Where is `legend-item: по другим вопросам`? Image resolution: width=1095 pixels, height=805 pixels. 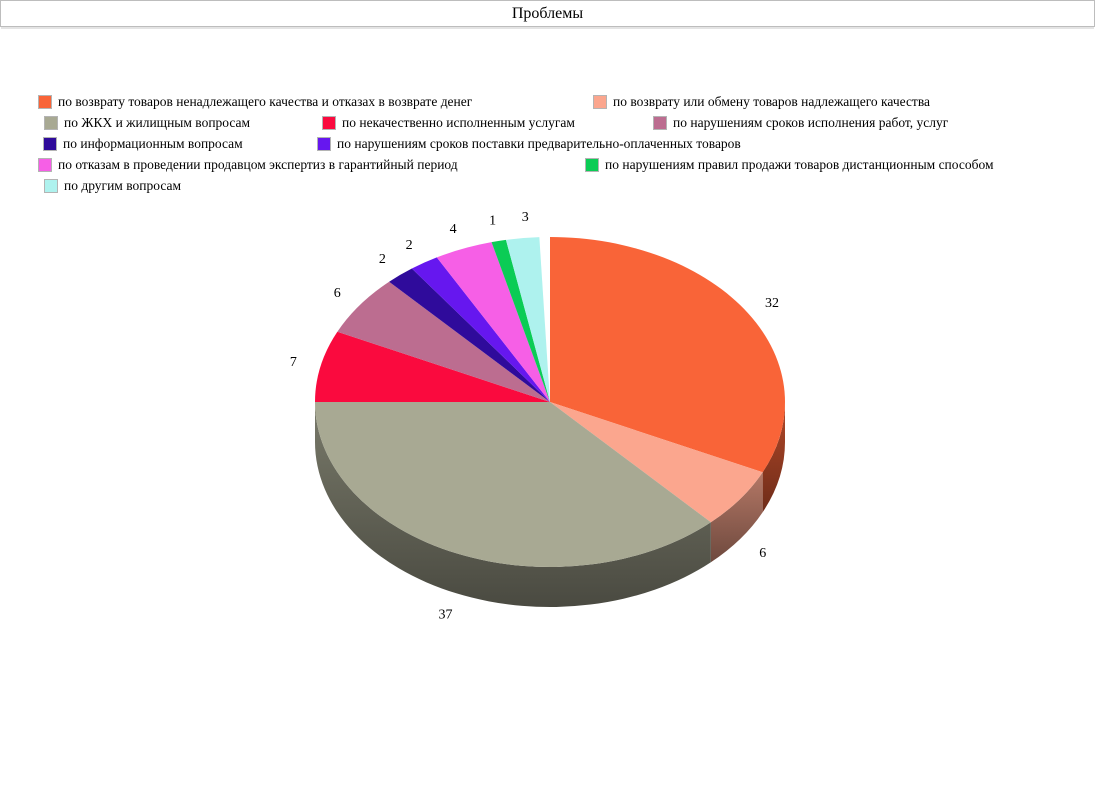 legend-item: по другим вопросам is located at coordinates (112, 186).